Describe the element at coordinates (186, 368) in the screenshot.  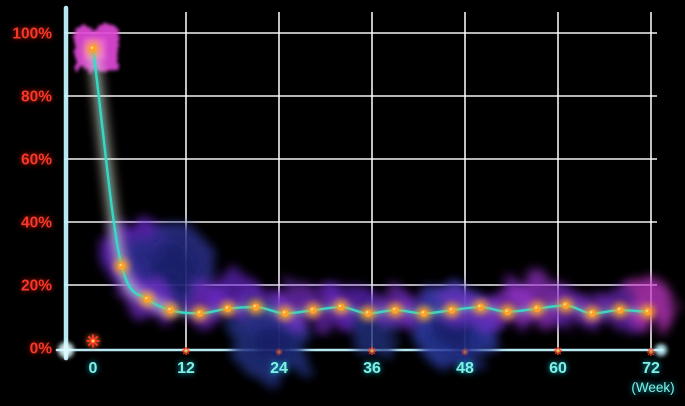
I see `x-tick-label: 12` at that location.